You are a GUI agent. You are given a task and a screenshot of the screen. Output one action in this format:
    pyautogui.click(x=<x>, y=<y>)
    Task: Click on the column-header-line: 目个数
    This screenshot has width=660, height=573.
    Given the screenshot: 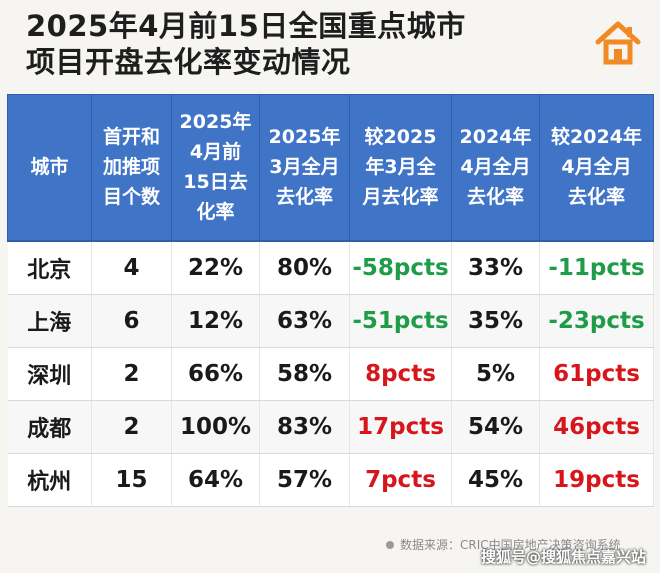 What is the action you would take?
    pyautogui.click(x=131, y=197)
    